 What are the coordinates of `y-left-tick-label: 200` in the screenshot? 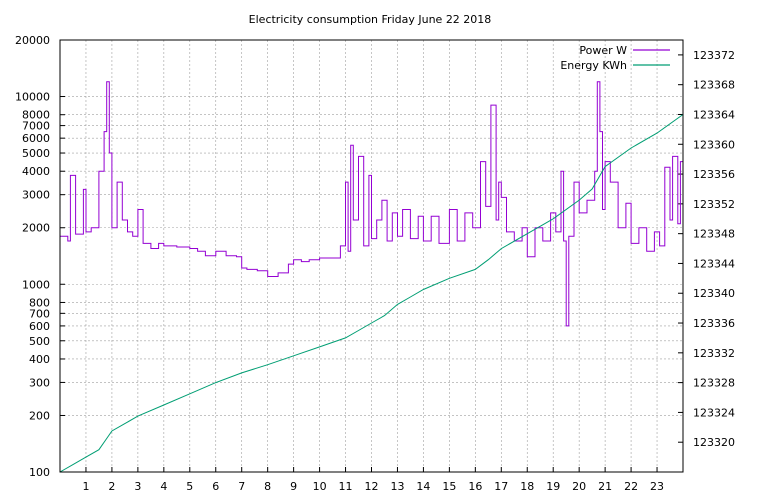 It's located at (39, 415).